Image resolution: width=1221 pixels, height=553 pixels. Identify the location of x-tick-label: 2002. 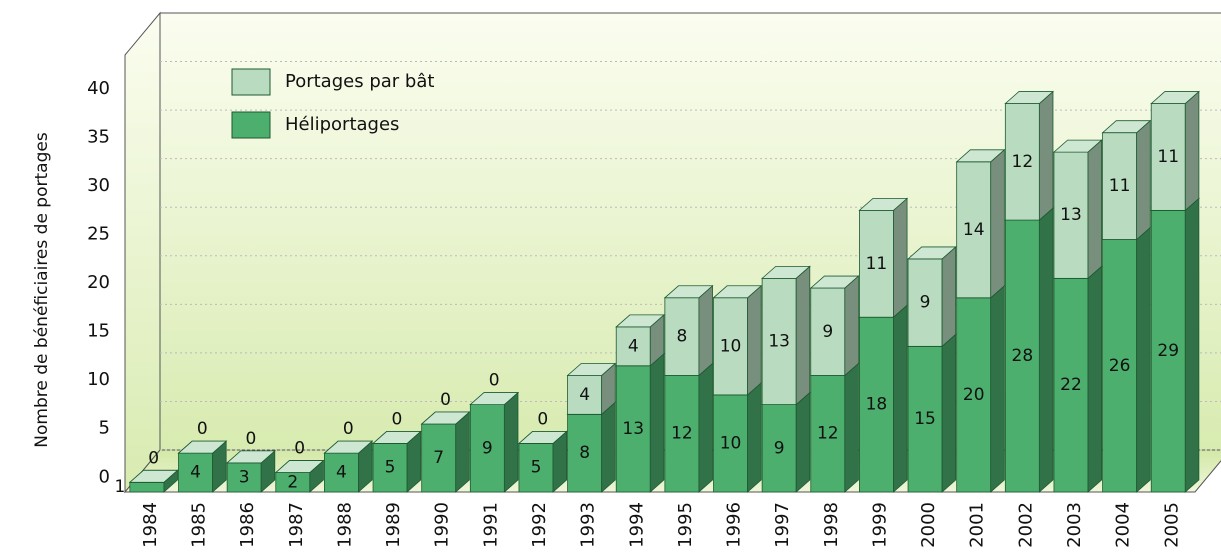
(1025, 525).